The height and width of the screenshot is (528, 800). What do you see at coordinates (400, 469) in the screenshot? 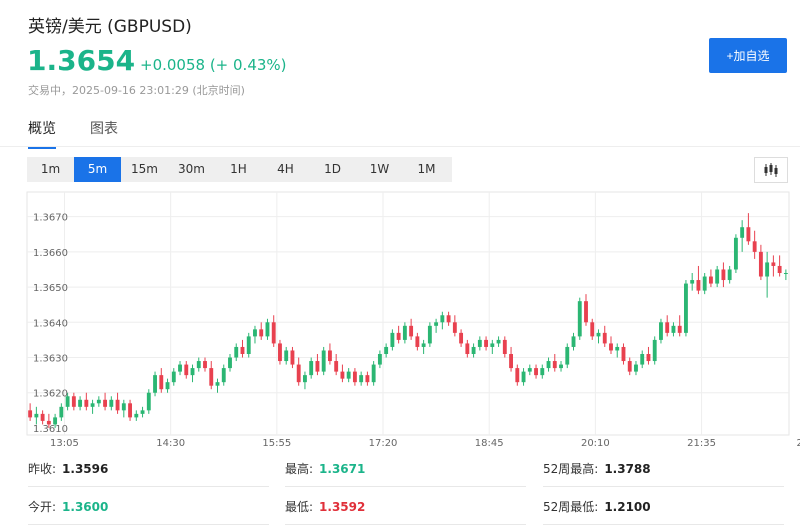
I see `stats-row-1: 昨收: 1.3596 最高: 1.3671 52周最高: 1.3788` at bounding box center [400, 469].